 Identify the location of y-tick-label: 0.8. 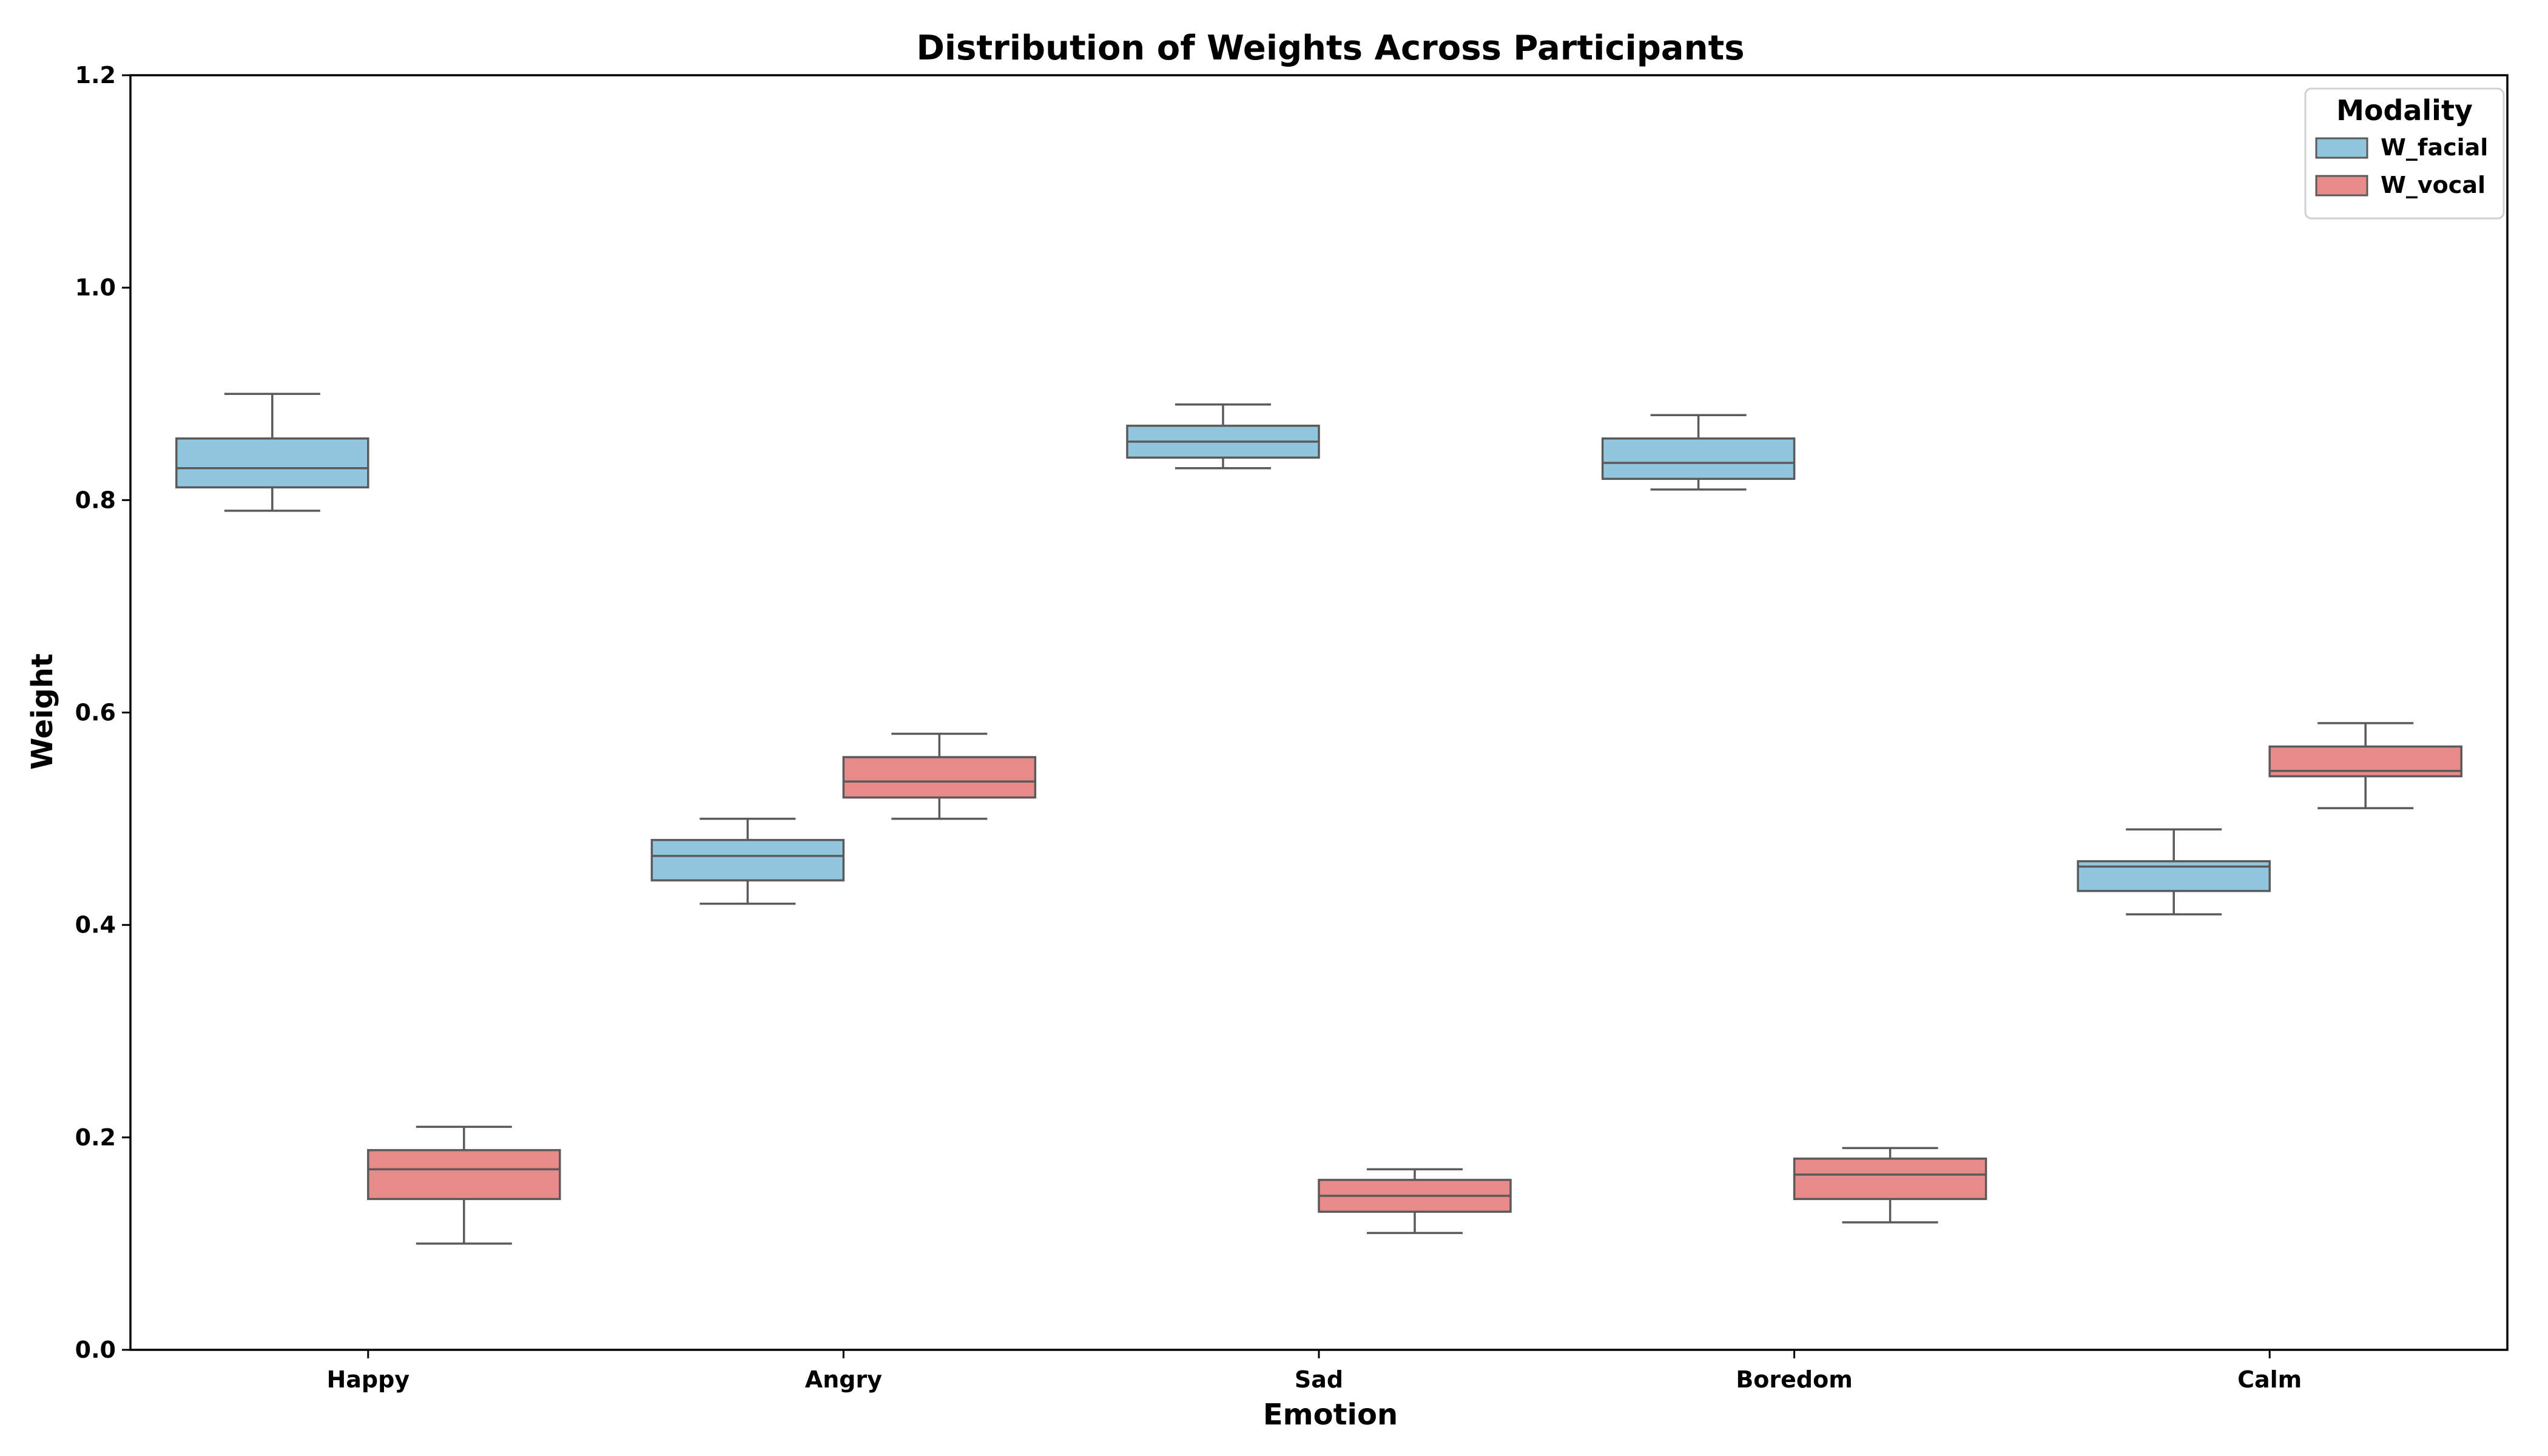
(95, 500).